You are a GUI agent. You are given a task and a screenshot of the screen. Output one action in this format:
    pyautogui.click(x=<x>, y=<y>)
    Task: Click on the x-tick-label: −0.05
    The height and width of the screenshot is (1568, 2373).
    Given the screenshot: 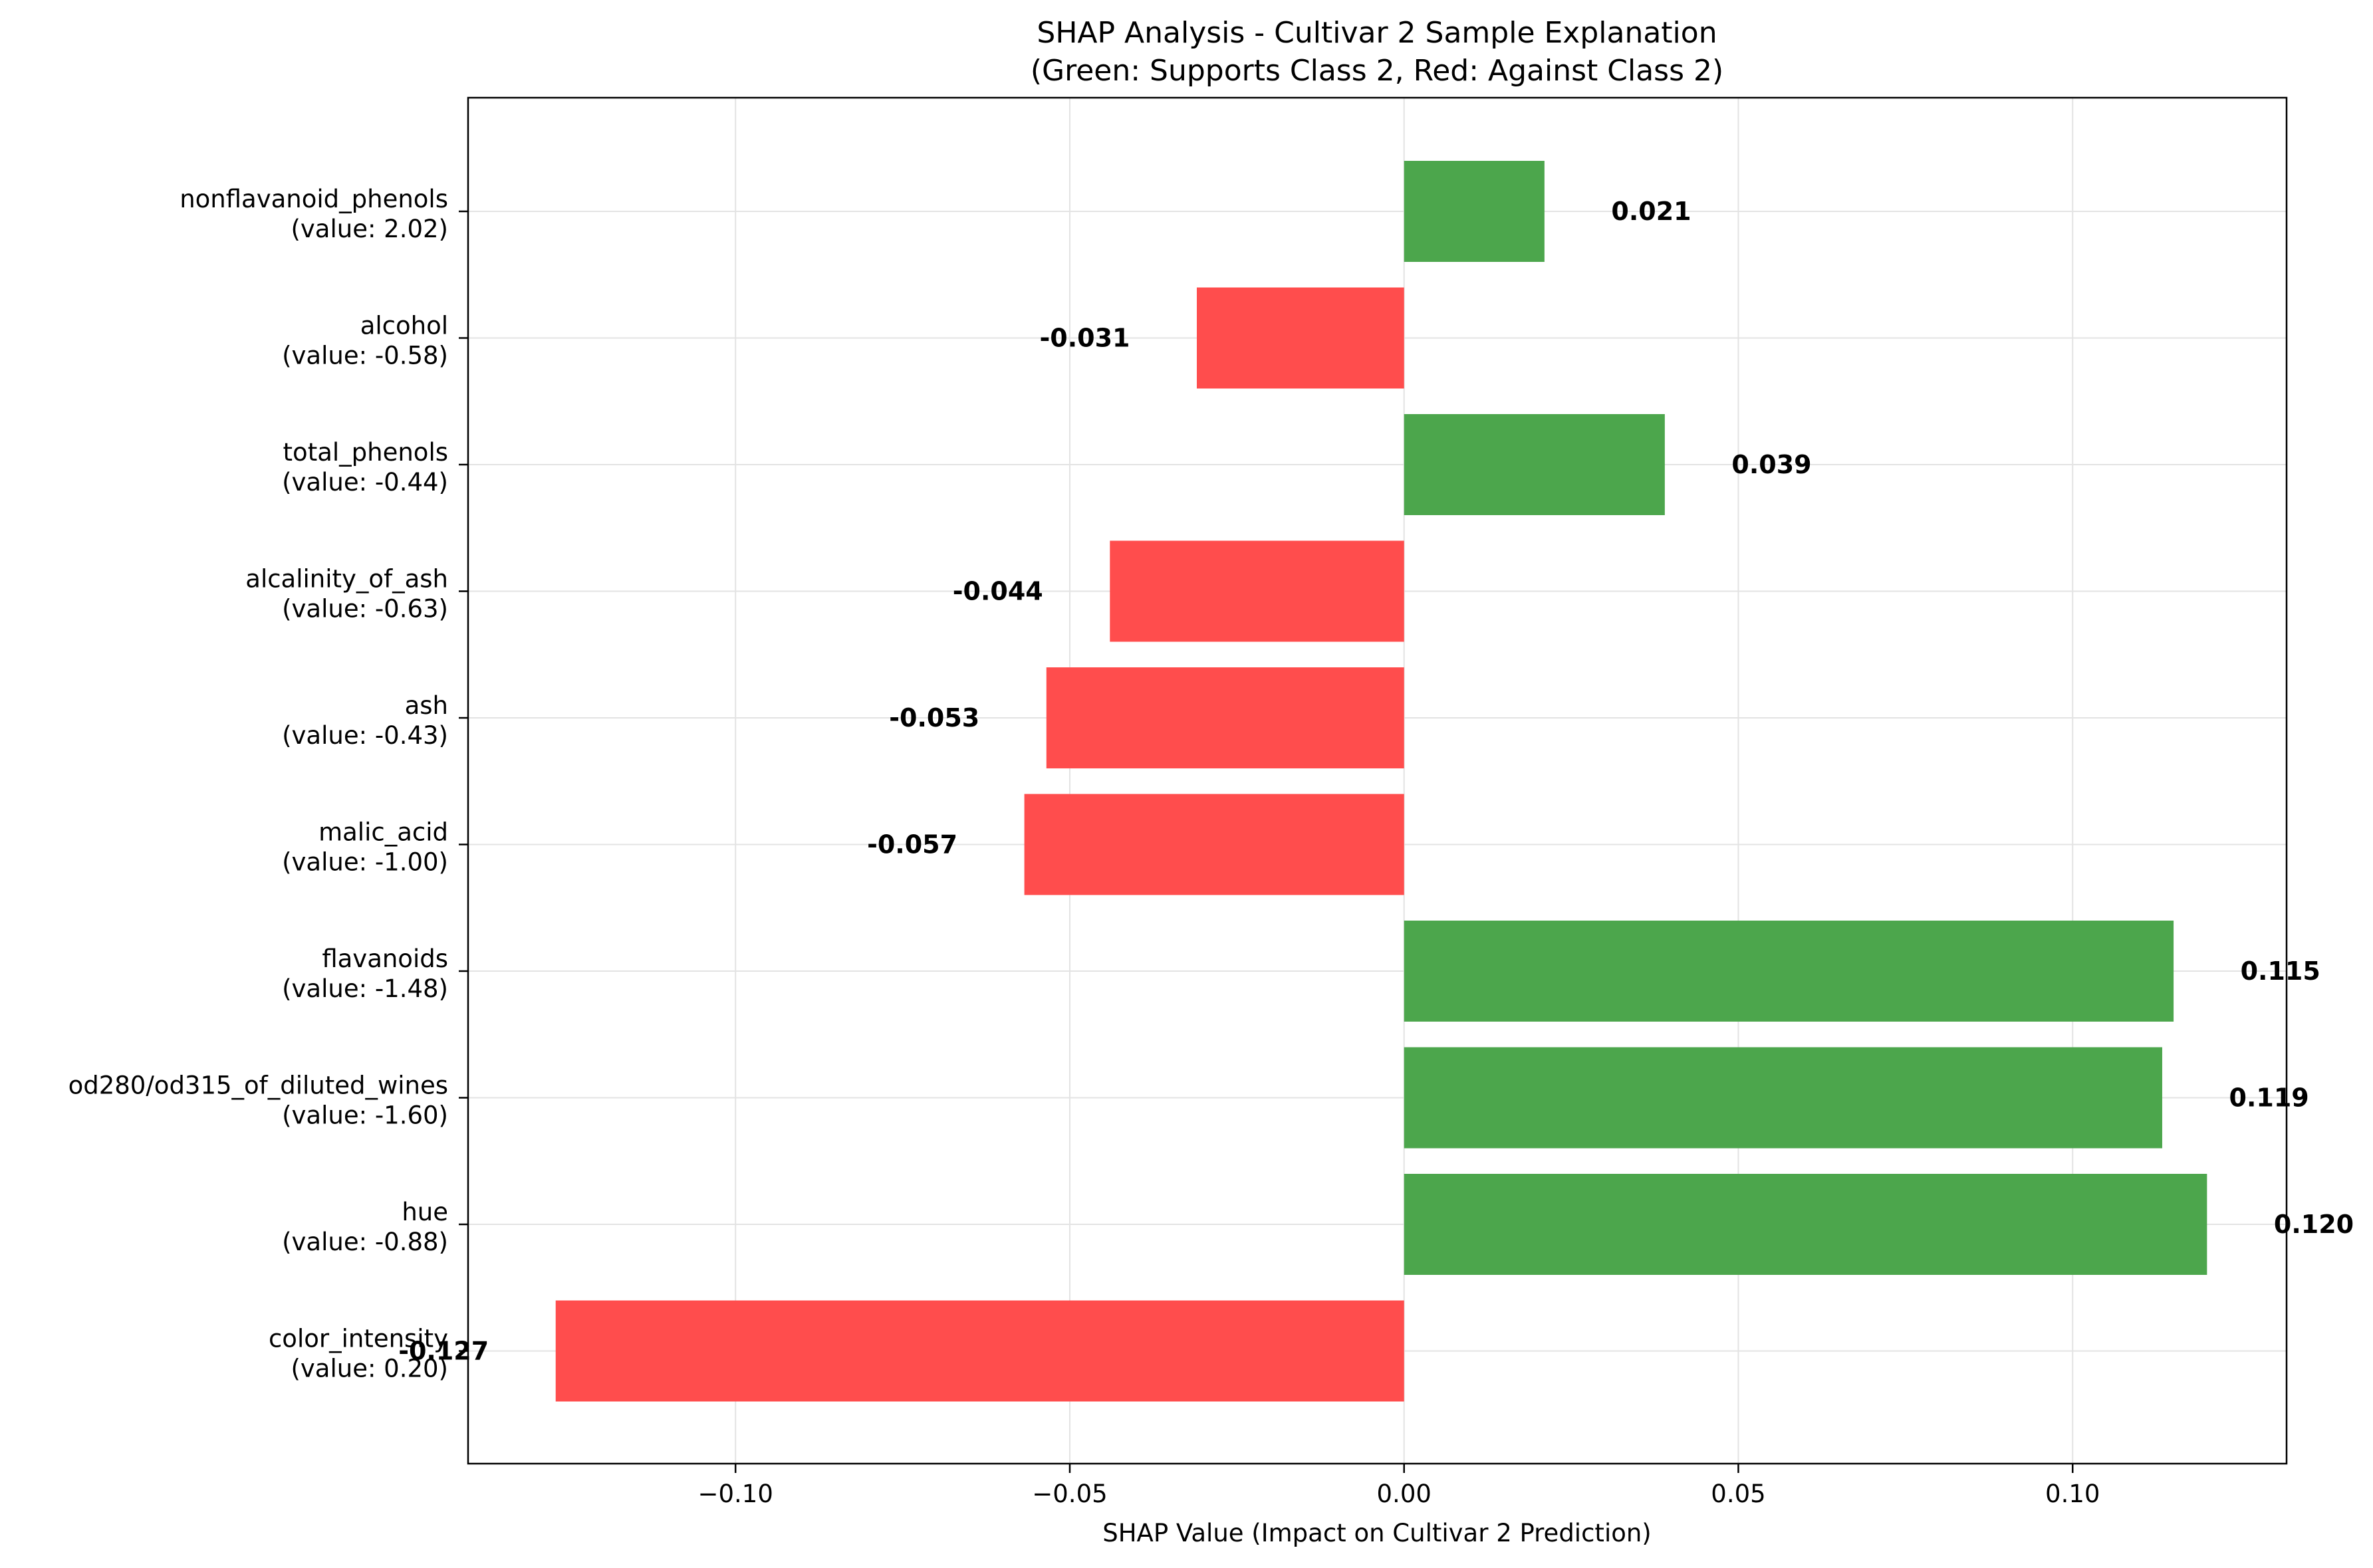 What is the action you would take?
    pyautogui.click(x=1069, y=1494)
    